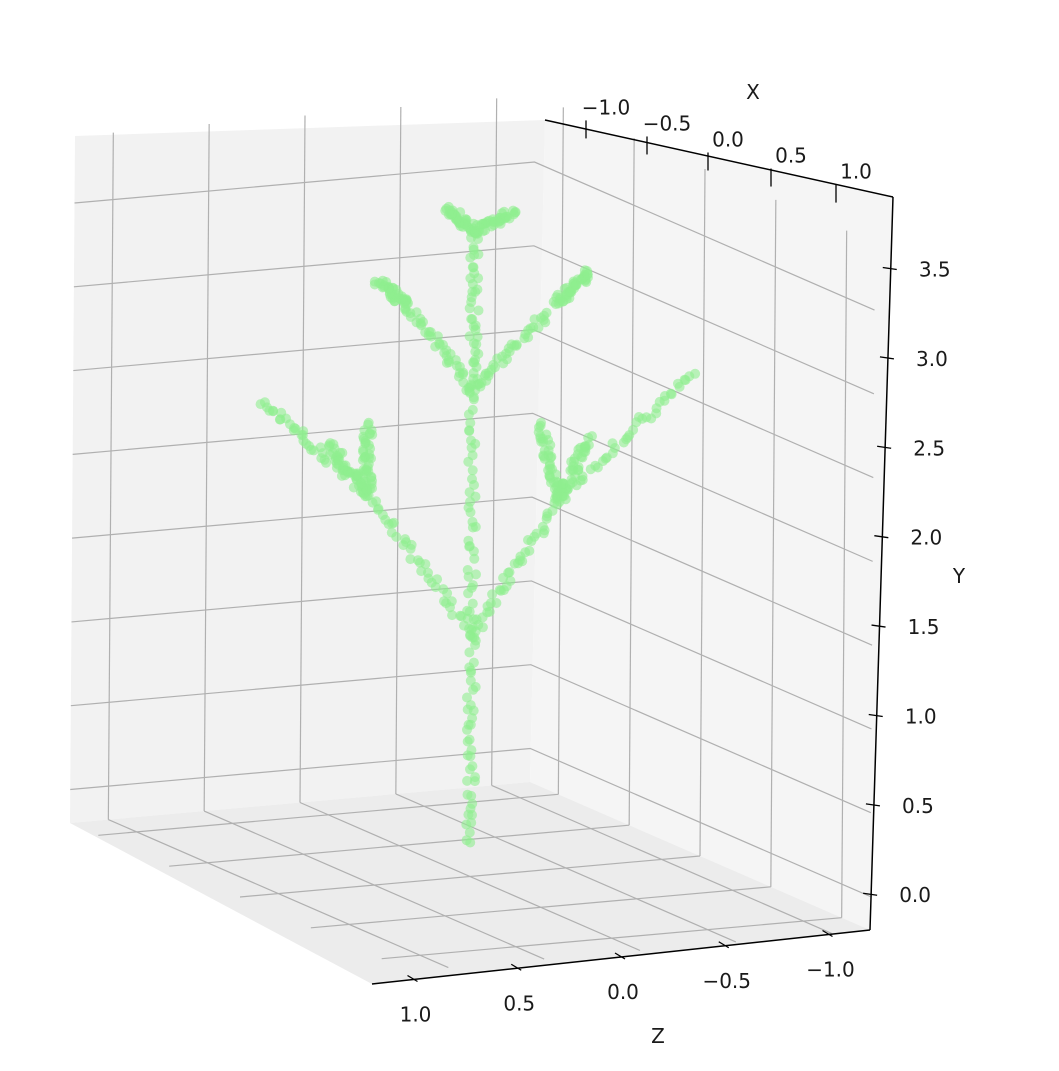  Describe the element at coordinates (726, 981) in the screenshot. I see `z-tick-label: −0.5` at that location.